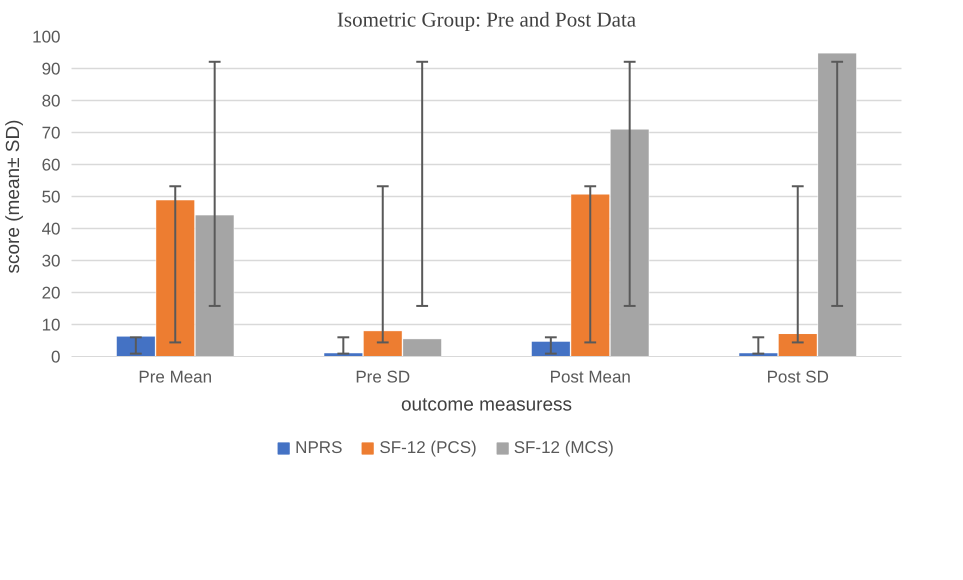 This screenshot has width=963, height=580. I want to click on y-tick-label: 20, so click(51, 293).